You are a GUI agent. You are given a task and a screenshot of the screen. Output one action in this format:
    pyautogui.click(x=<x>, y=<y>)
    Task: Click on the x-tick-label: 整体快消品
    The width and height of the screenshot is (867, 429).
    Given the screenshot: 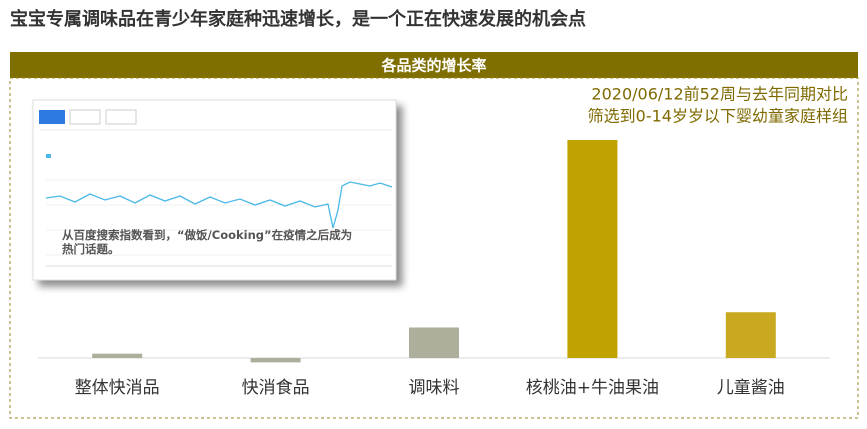 What is the action you would take?
    pyautogui.click(x=117, y=388)
    